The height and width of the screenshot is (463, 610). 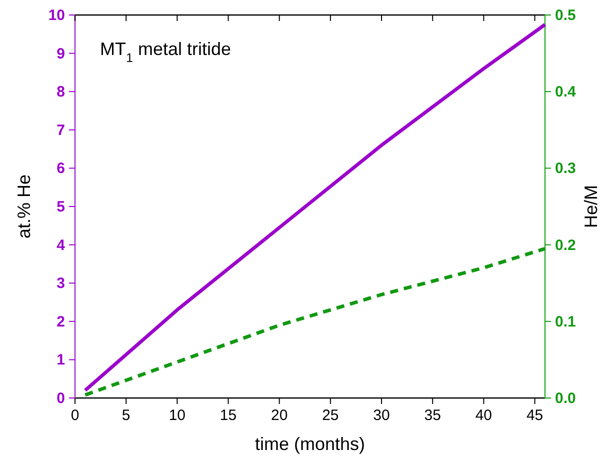 I want to click on x-tick-label: 30, so click(x=381, y=415).